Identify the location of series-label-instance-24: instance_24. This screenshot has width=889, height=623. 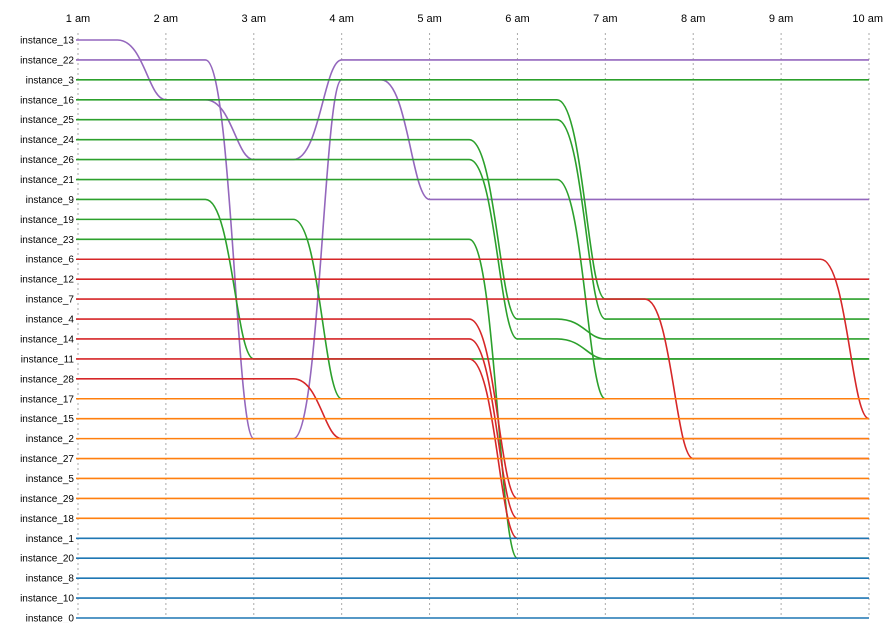
(47, 140).